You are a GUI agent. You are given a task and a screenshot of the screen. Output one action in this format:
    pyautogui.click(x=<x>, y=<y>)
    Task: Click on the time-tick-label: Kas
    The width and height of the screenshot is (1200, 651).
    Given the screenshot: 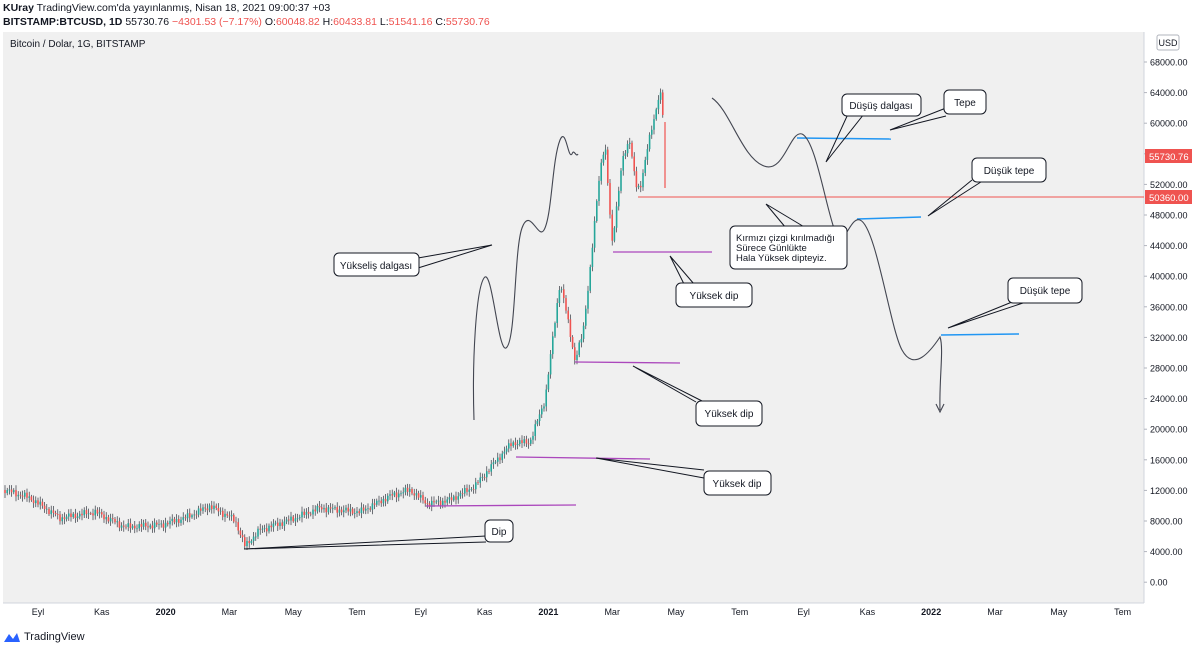 What is the action you would take?
    pyautogui.click(x=868, y=612)
    